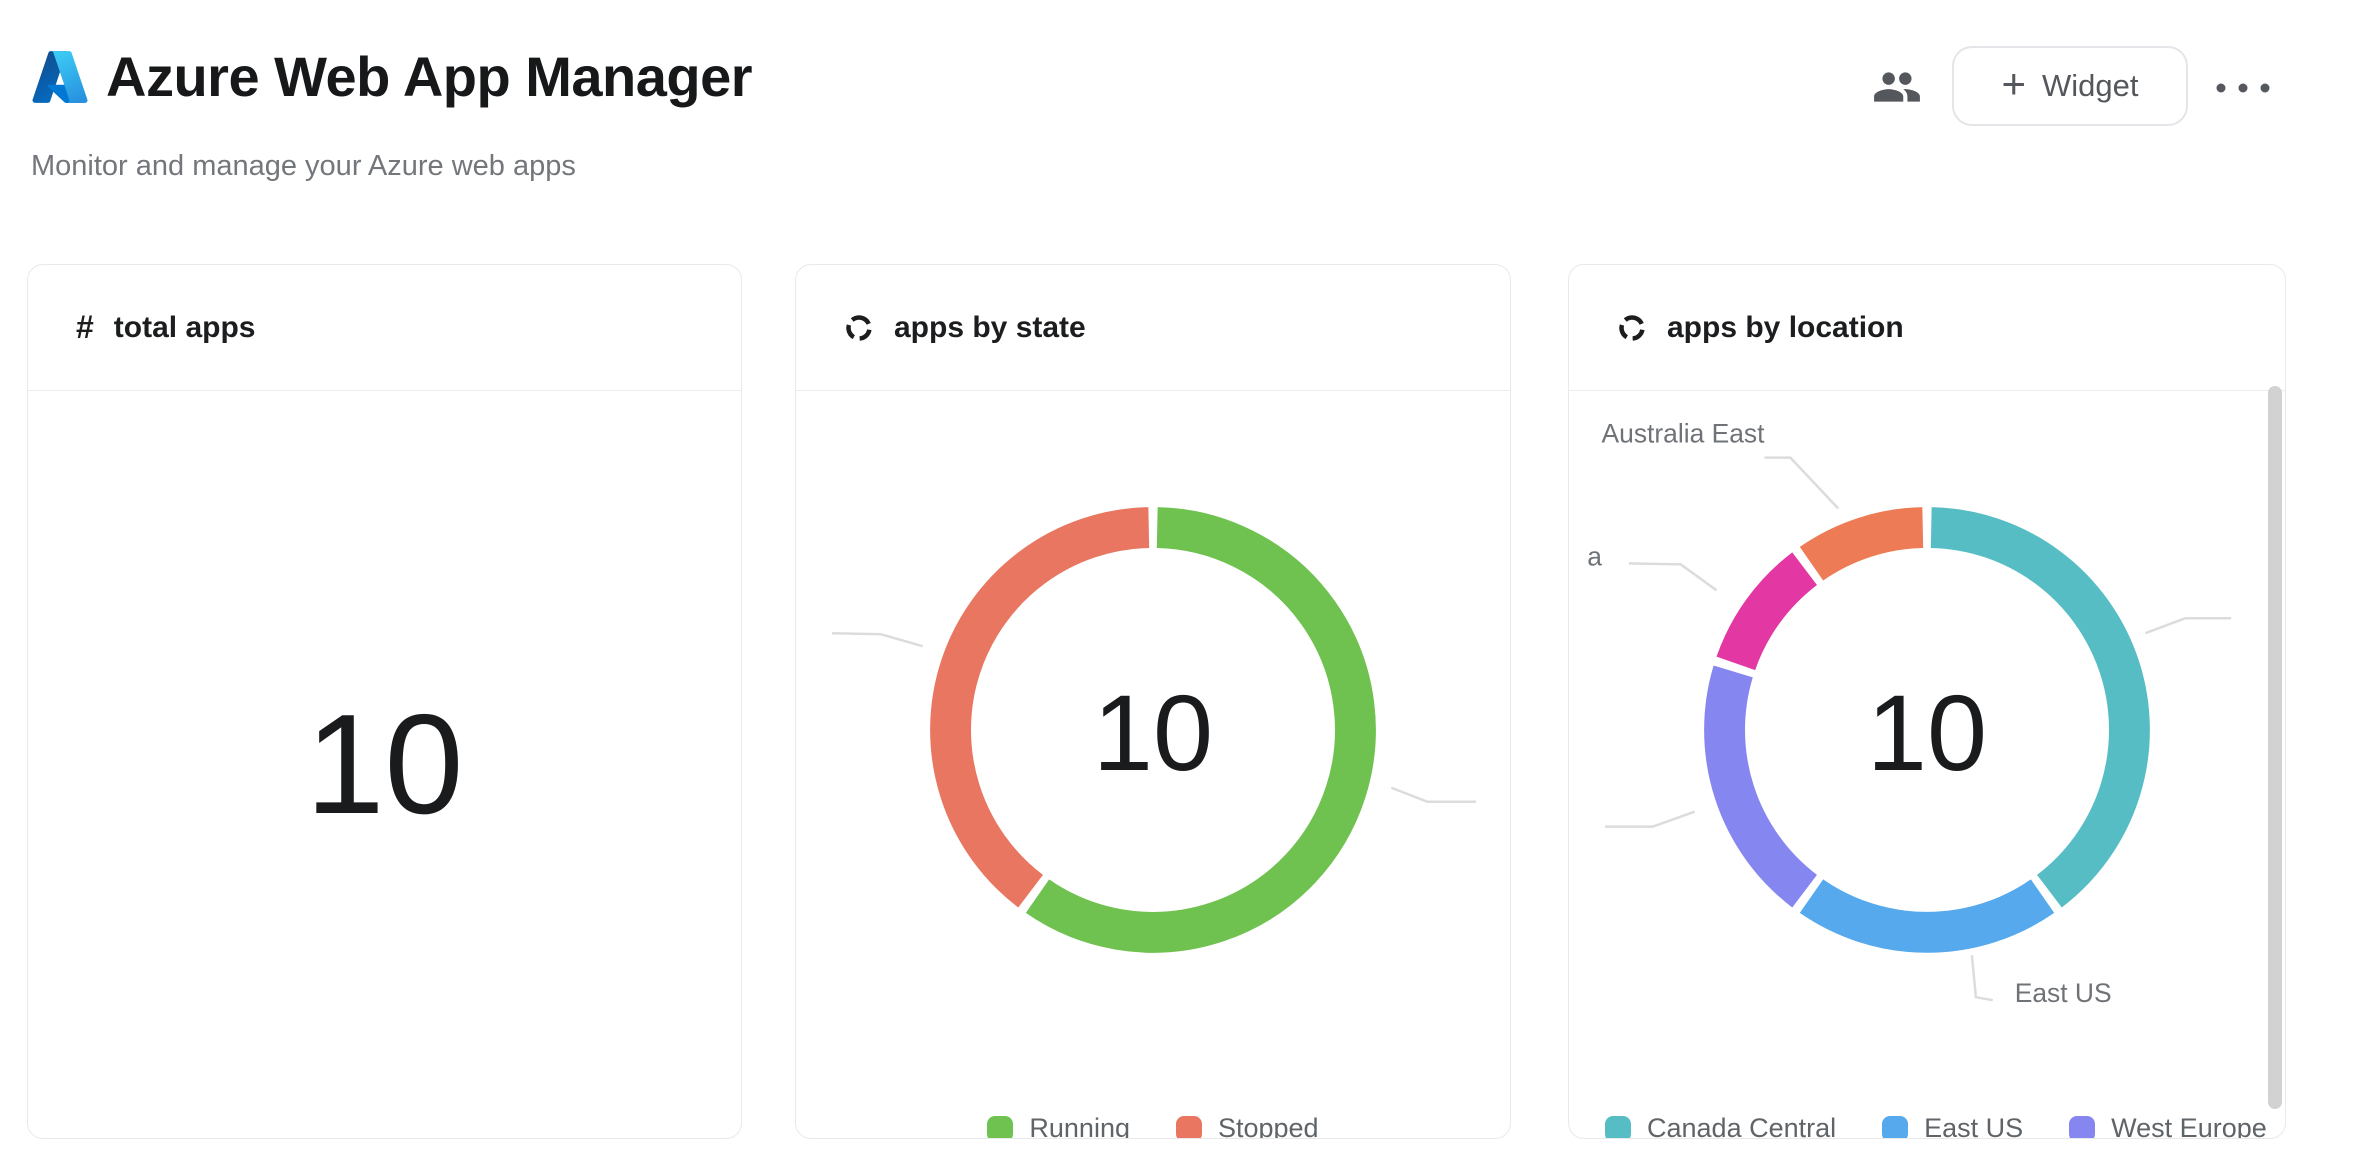 Image resolution: width=2366 pixels, height=1162 pixels. I want to click on running-swatch, so click(1000, 1126).